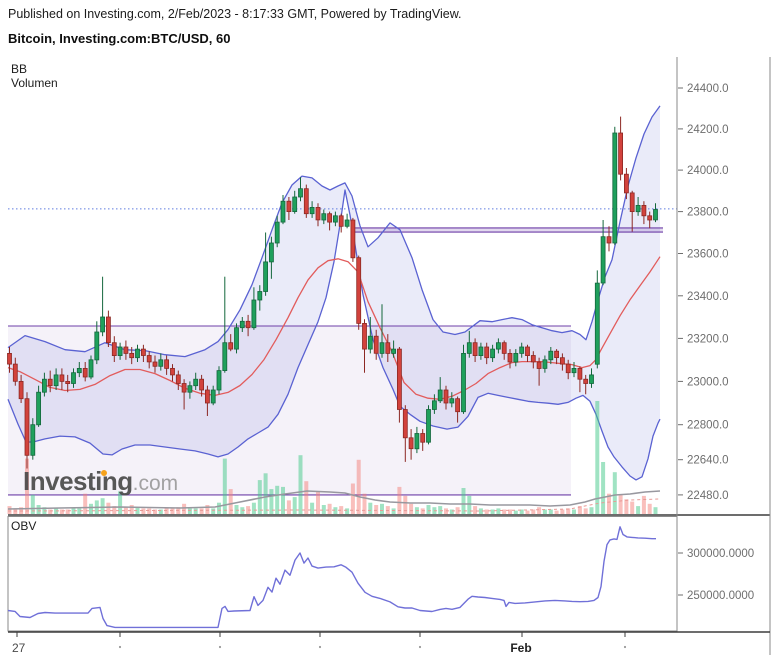 The image size is (777, 663). Describe the element at coordinates (708, 339) in the screenshot. I see `price-tick-label: 23200.0` at that location.